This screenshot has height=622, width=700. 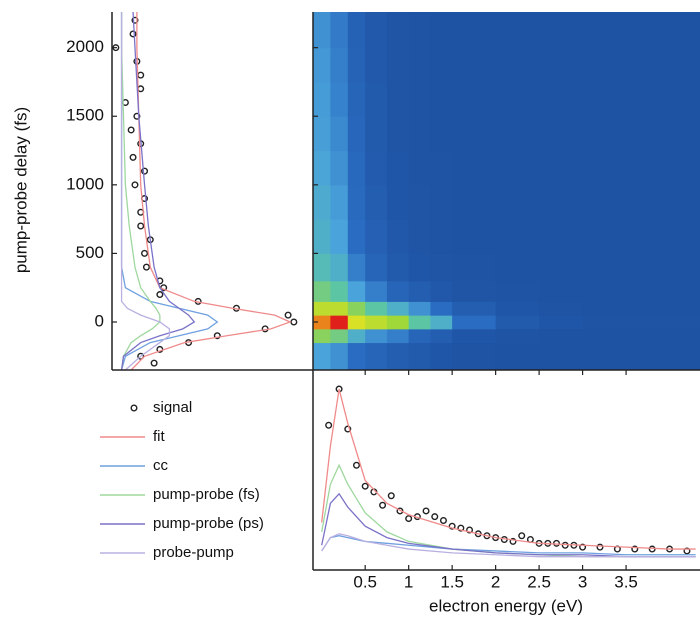 I want to click on legend-label: fit, so click(x=159, y=436).